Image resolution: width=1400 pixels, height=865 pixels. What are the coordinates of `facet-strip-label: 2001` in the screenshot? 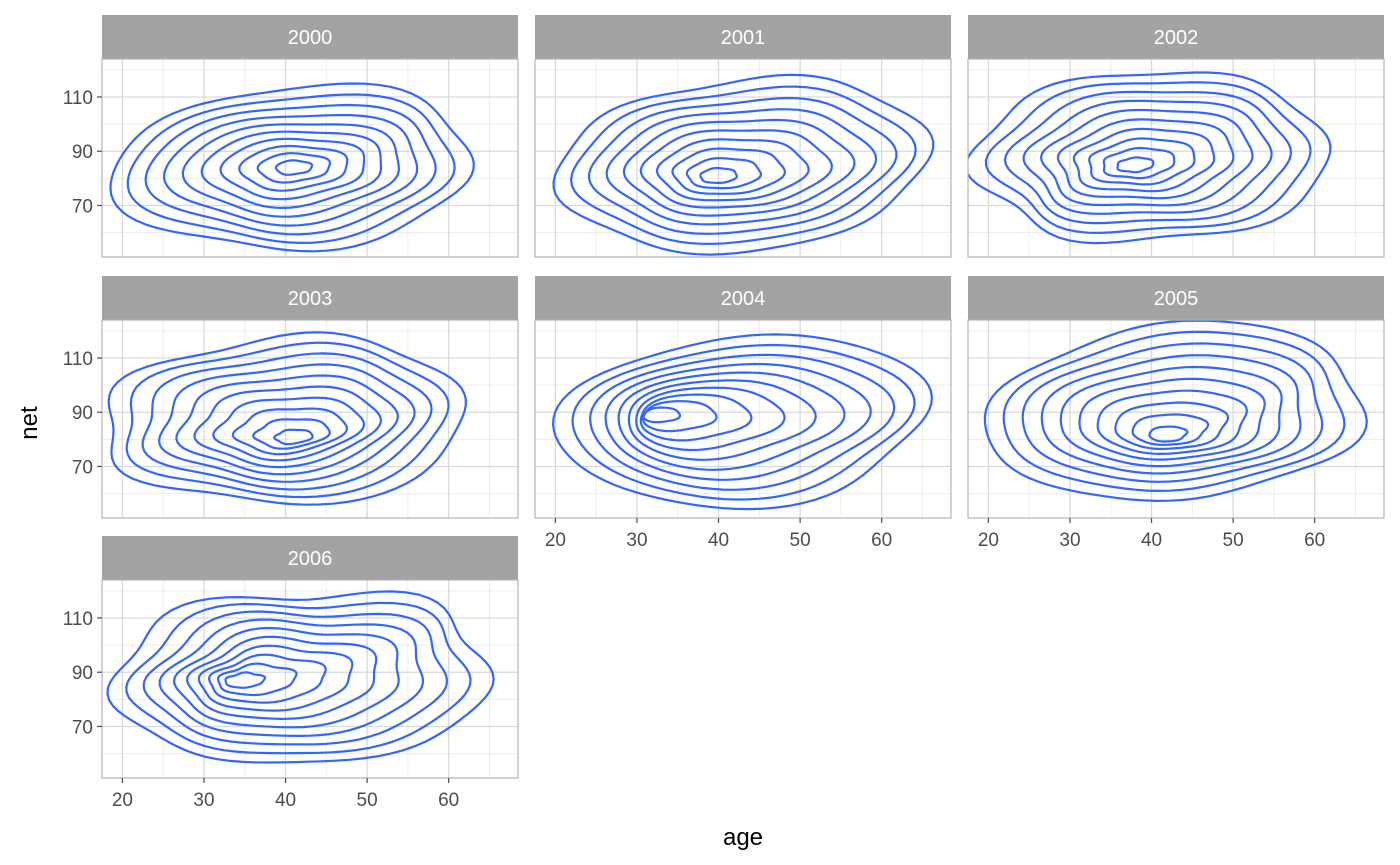 It's located at (743, 38).